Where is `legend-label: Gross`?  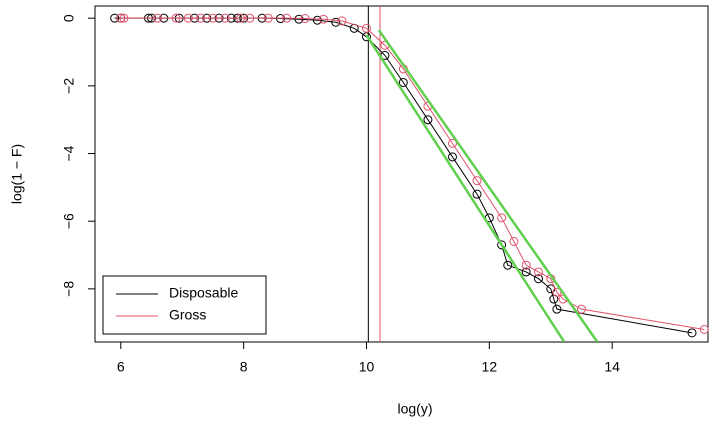
legend-label: Gross is located at coordinates (187, 315).